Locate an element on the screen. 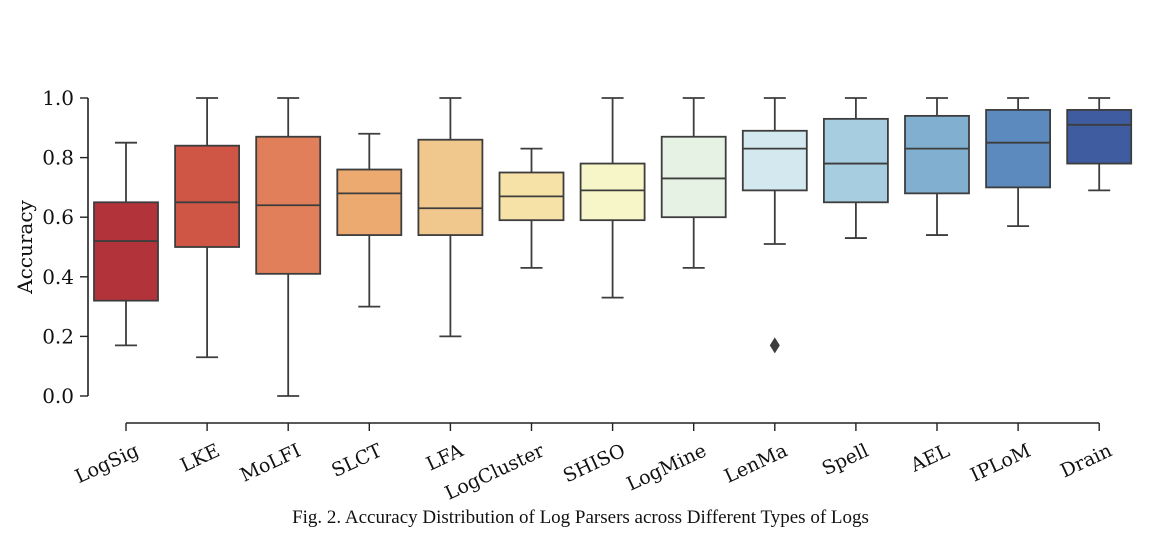 Image resolution: width=1161 pixels, height=557 pixels. y-tick-label: 1.0 is located at coordinates (58, 98).